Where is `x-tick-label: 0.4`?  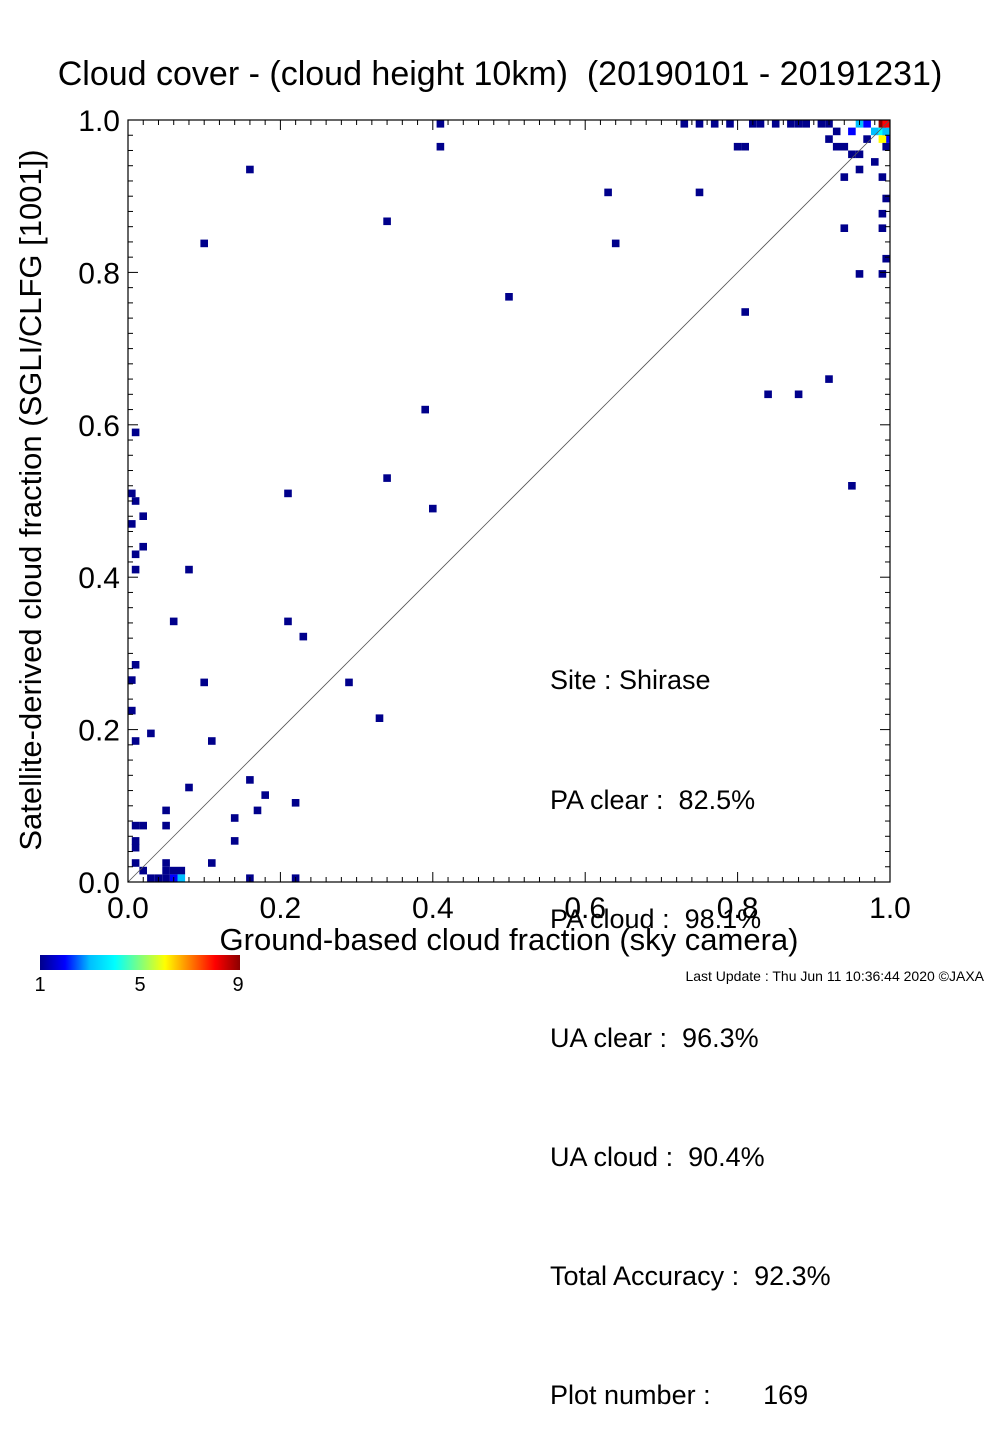 x-tick-label: 0.4 is located at coordinates (433, 908).